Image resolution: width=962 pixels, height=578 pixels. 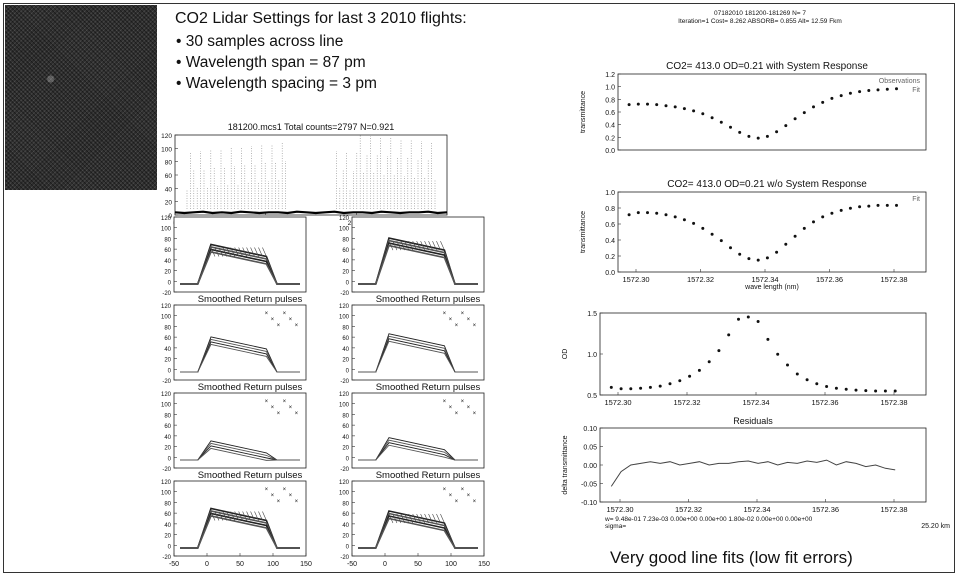 What do you see at coordinates (592, 396) in the screenshot?
I see `od-panel-y-tick-label: 0.5` at bounding box center [592, 396].